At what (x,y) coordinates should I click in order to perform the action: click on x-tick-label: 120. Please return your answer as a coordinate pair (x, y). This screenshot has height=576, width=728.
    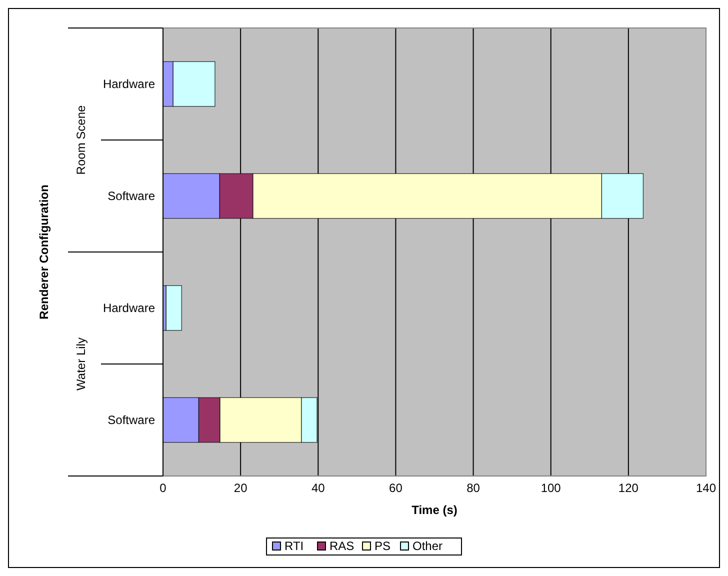
    Looking at the image, I should click on (628, 488).